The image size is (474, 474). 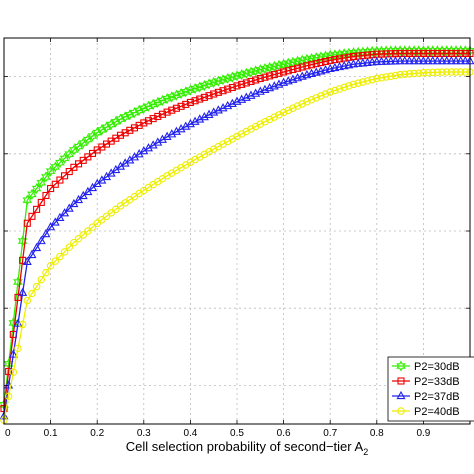 I want to click on x-tick-label: 0.4, so click(x=190, y=433).